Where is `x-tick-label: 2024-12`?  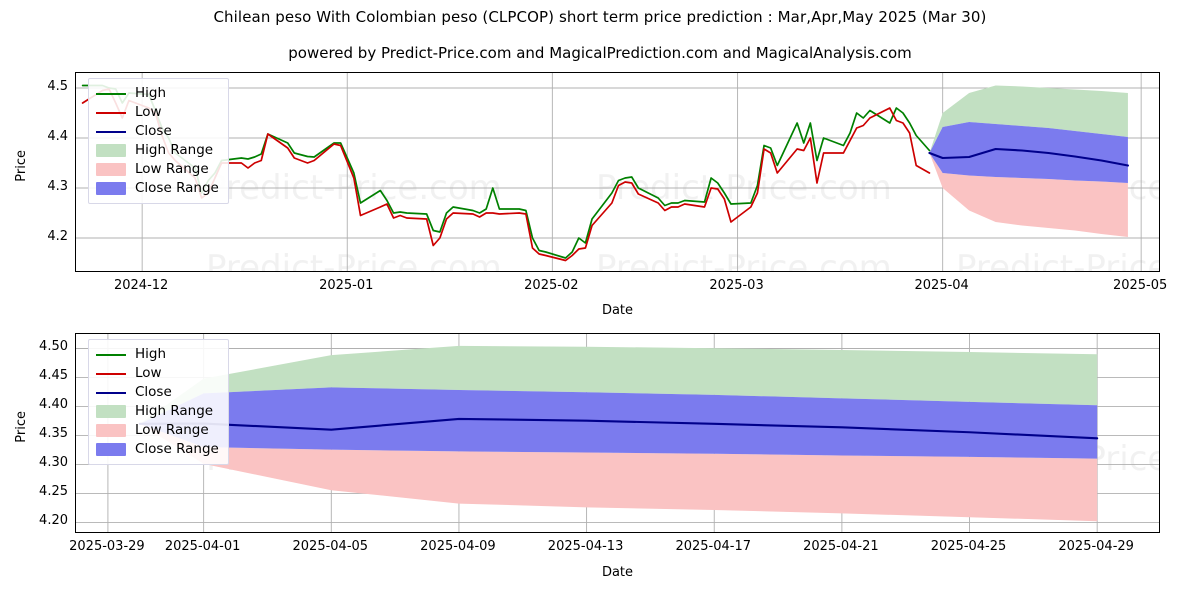 x-tick-label: 2024-12 is located at coordinates (141, 285).